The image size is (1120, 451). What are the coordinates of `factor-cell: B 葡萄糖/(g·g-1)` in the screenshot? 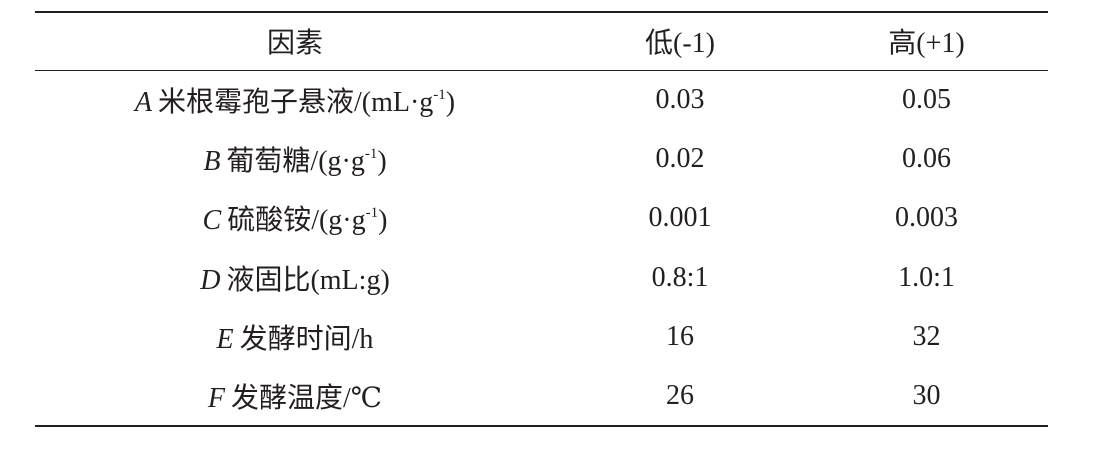 It's located at (295, 158).